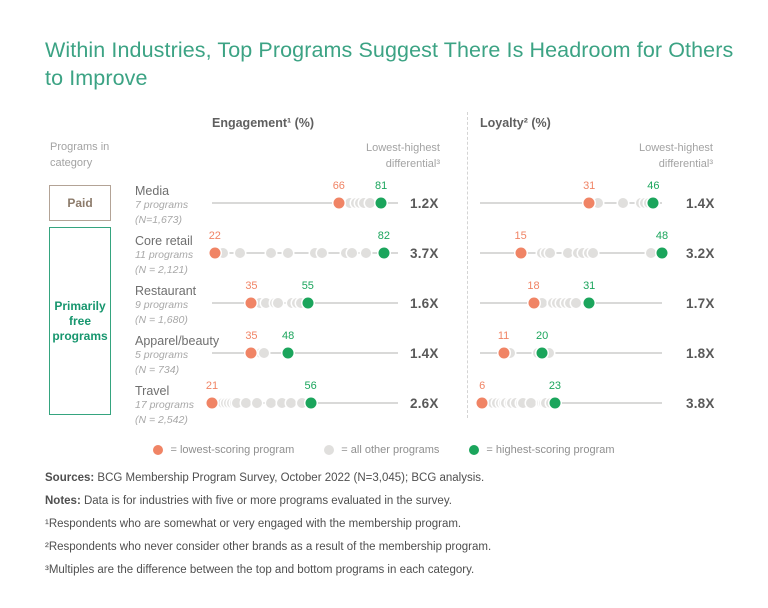 The height and width of the screenshot is (608, 768). I want to click on lowest-value-label: 31, so click(589, 186).